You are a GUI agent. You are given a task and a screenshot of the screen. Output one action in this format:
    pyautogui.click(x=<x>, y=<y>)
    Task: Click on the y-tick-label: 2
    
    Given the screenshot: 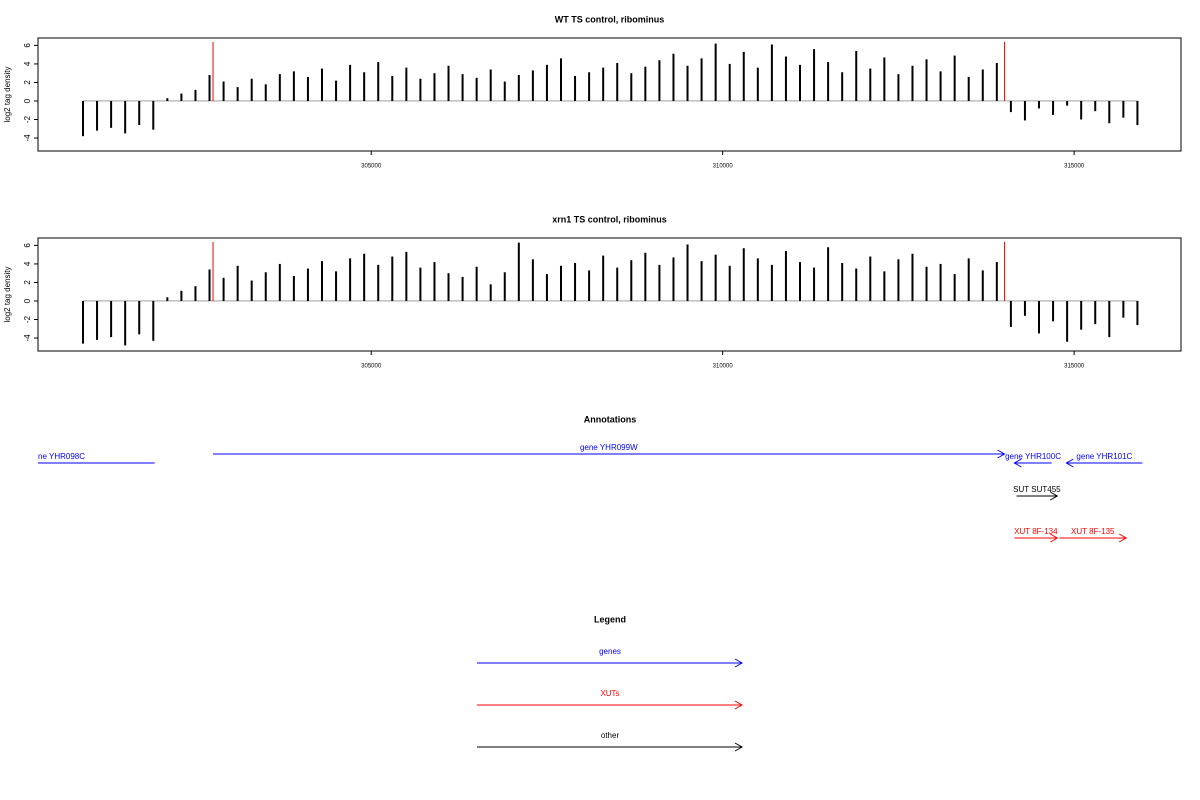 What is the action you would take?
    pyautogui.click(x=27, y=82)
    